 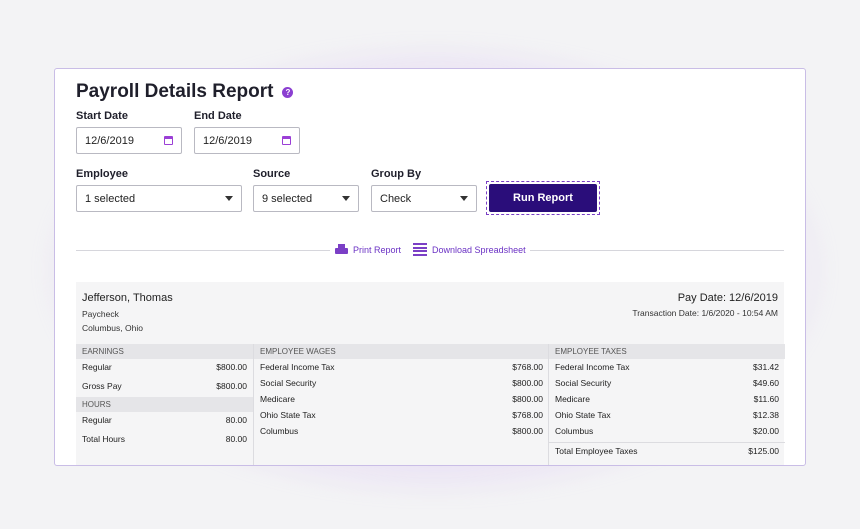 What do you see at coordinates (727, 298) in the screenshot?
I see `pay-date: Pay Date: 12/6/2019` at bounding box center [727, 298].